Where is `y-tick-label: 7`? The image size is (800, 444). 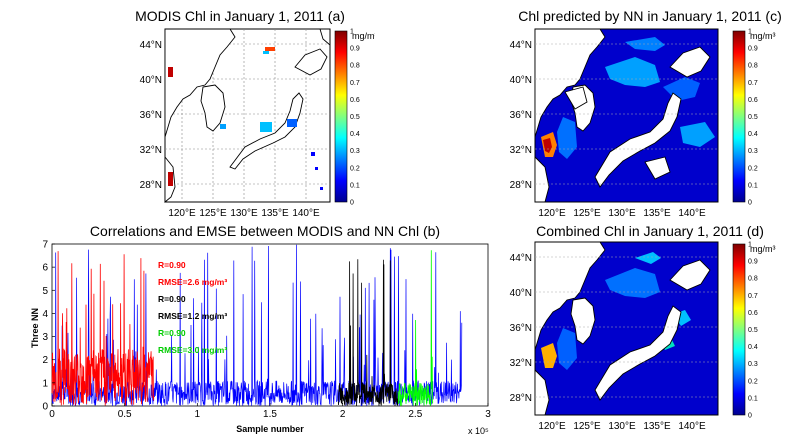 y-tick-label: 7 is located at coordinates (45, 245).